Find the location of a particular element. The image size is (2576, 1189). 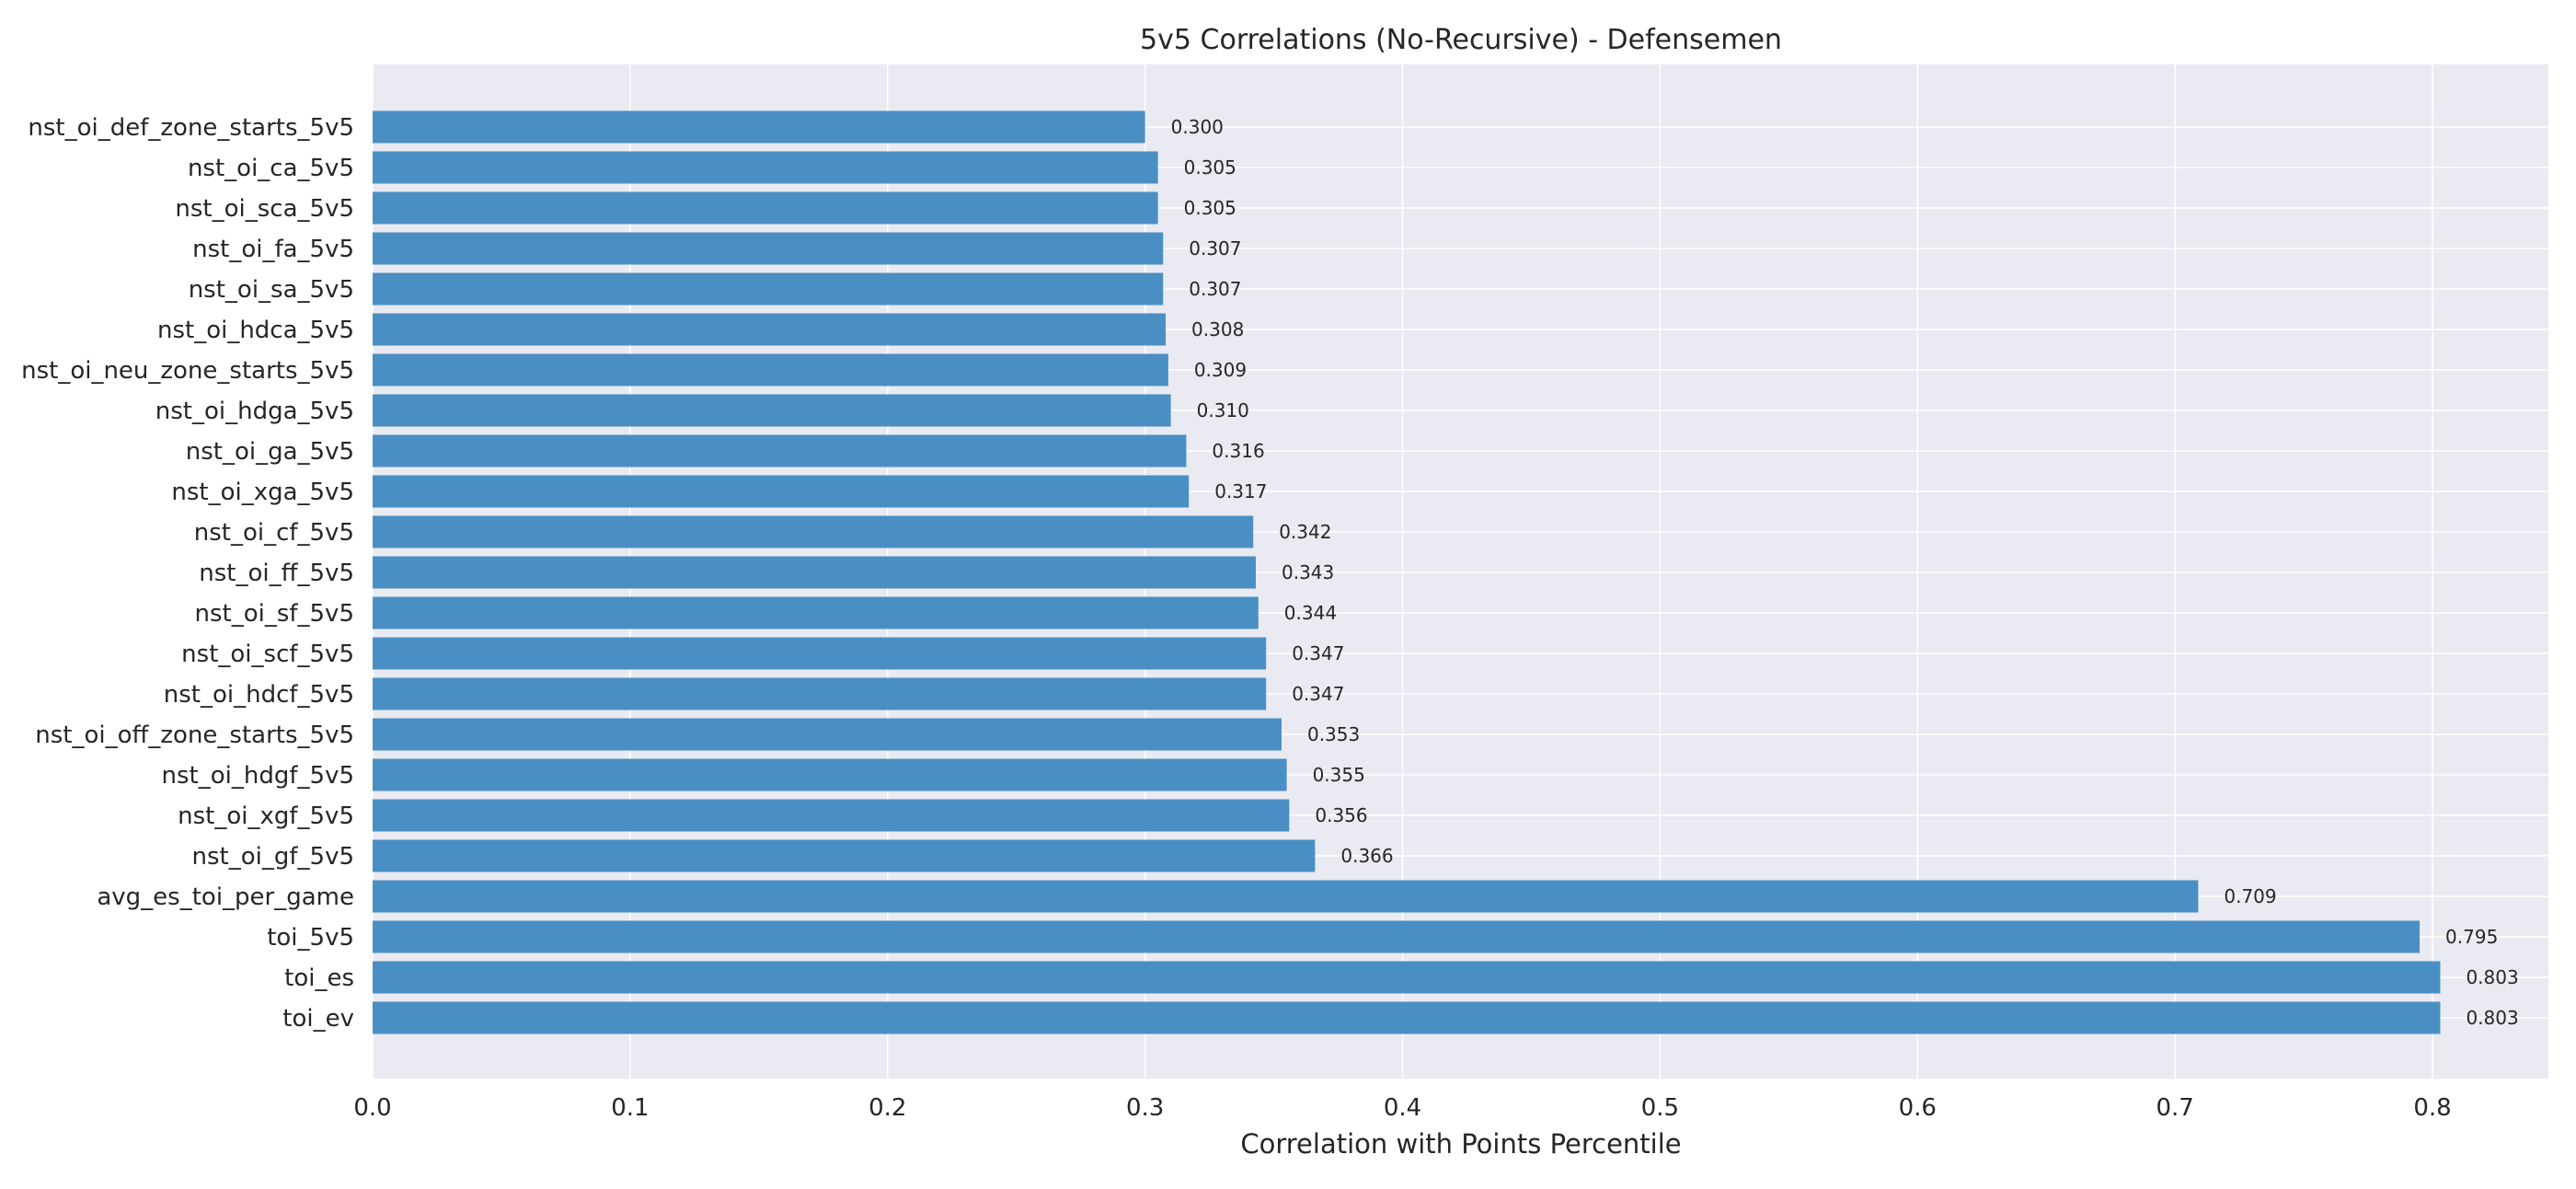

y-tick-label: nst_oi_xgf_5v5 is located at coordinates (266, 816).